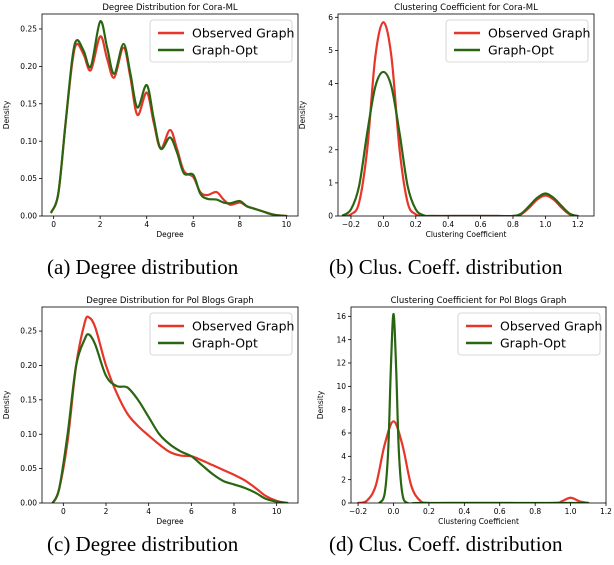  Describe the element at coordinates (169, 301) in the screenshot. I see `chart-title: Degree Distribution for Pol Blogs Graph` at that location.